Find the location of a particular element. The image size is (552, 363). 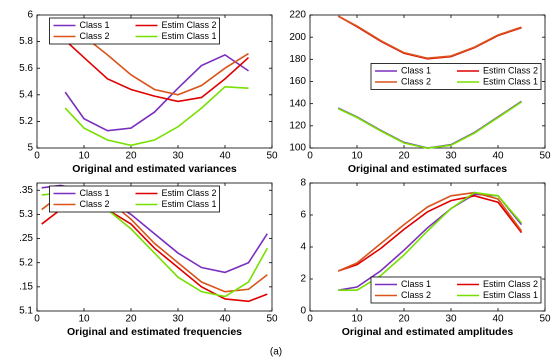

y-tick-label: 4 is located at coordinates (303, 247).